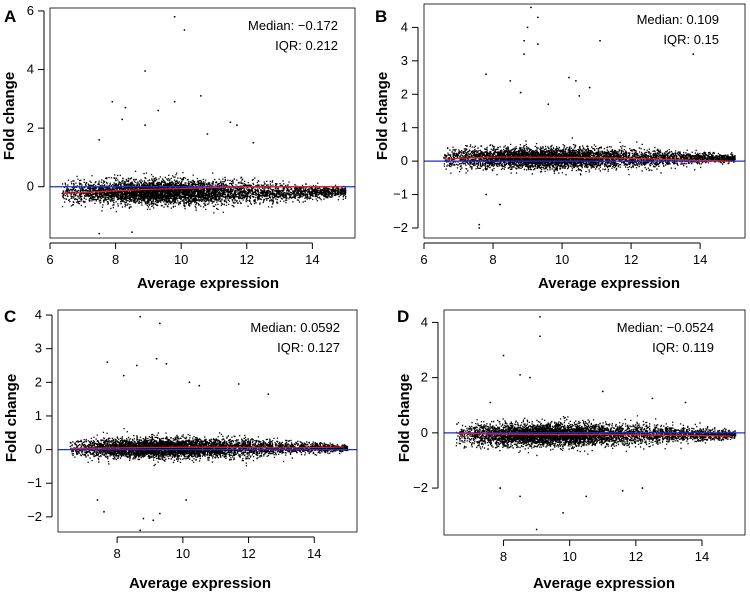 The height and width of the screenshot is (595, 750). What do you see at coordinates (30, 127) in the screenshot?
I see `y-tick-label-a: 2` at bounding box center [30, 127].